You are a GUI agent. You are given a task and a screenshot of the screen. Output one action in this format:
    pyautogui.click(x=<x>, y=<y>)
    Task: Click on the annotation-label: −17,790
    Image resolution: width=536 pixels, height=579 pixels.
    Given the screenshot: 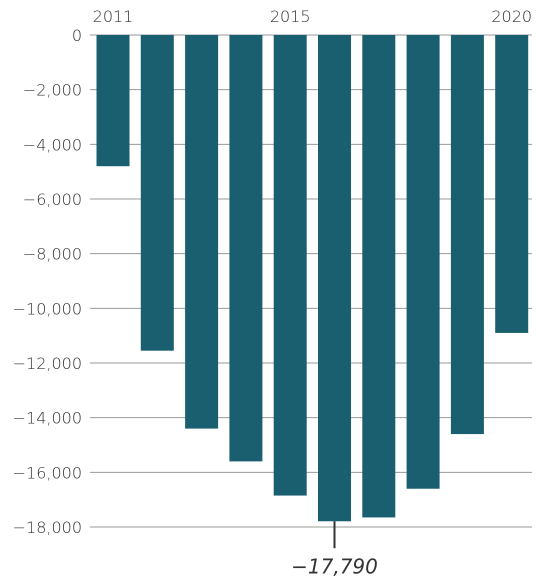 What is the action you would take?
    pyautogui.click(x=334, y=566)
    